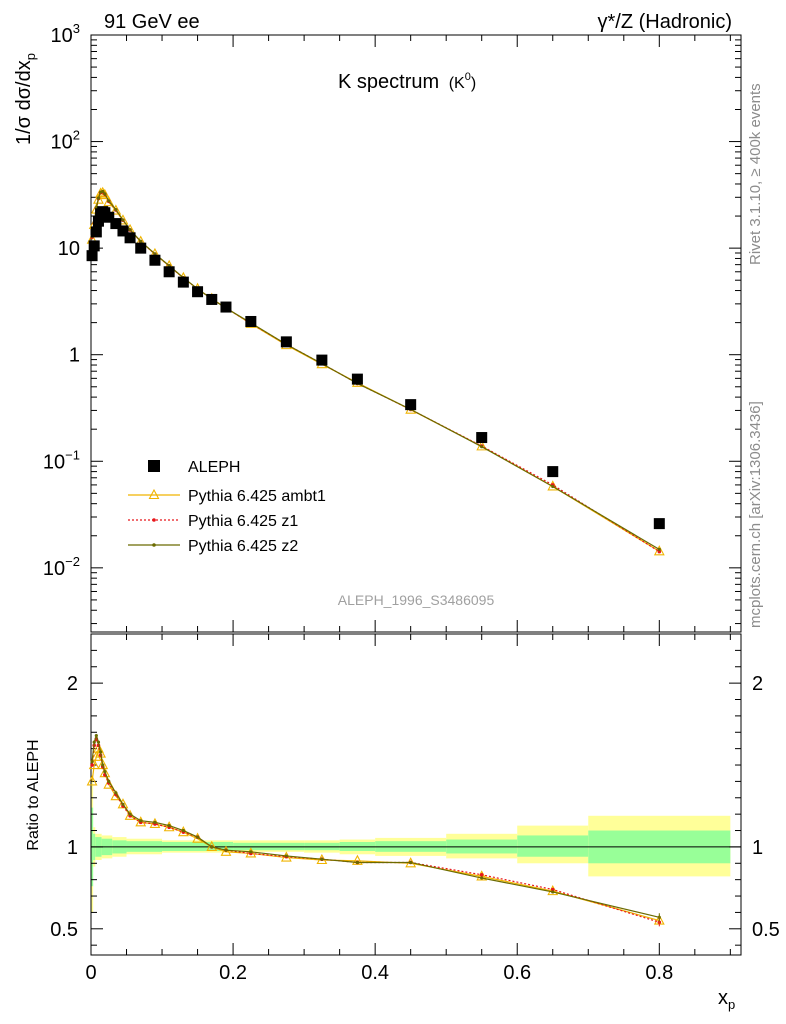 The width and height of the screenshot is (786, 1024). What do you see at coordinates (731, 1004) in the screenshot?
I see `x-axis-label-sub: p` at bounding box center [731, 1004].